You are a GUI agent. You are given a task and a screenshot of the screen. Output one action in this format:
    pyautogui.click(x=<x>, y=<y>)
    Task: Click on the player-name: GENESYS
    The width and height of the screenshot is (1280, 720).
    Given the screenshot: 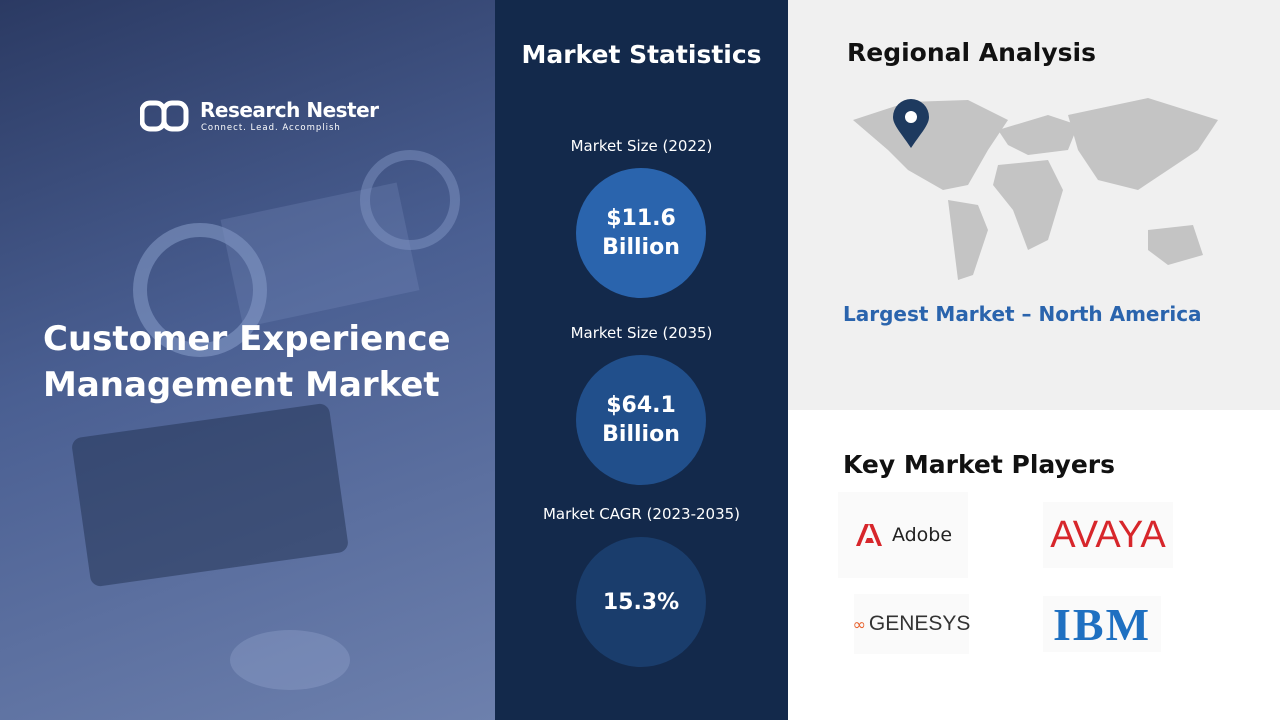 What is the action you would take?
    pyautogui.click(x=919, y=623)
    